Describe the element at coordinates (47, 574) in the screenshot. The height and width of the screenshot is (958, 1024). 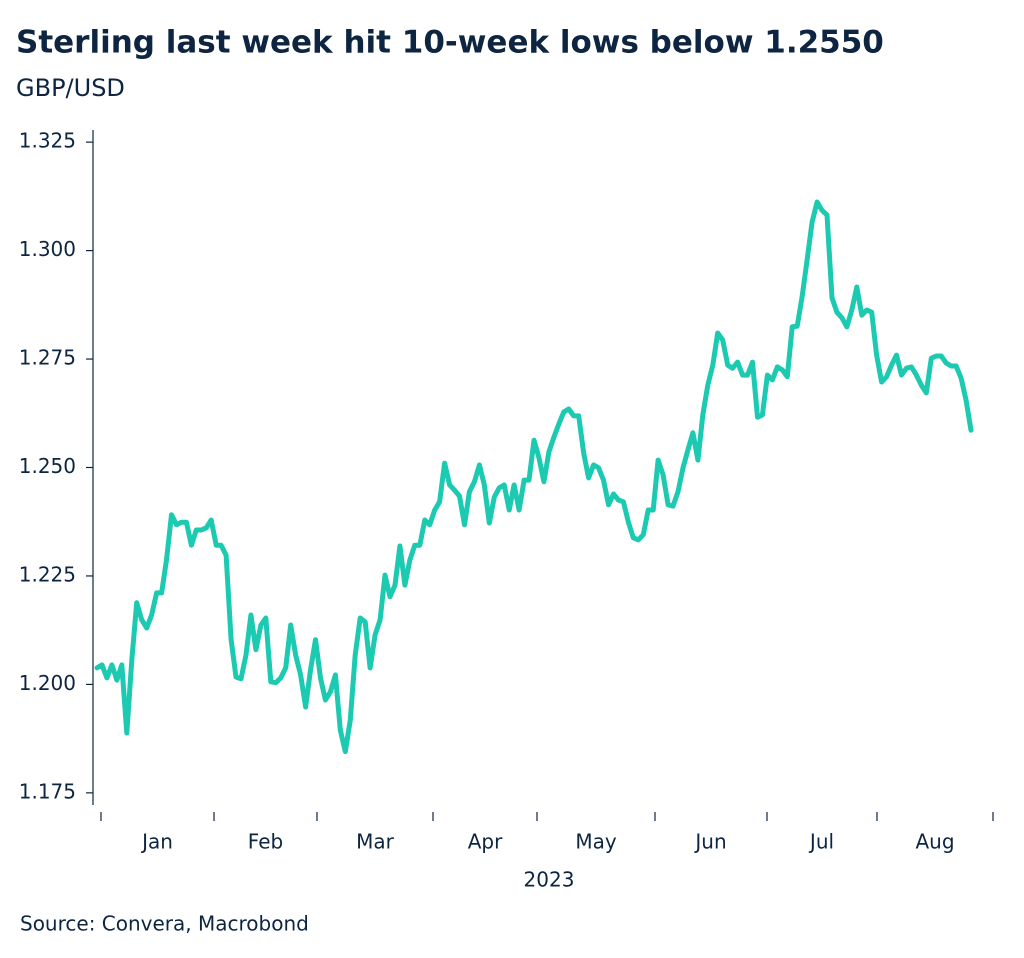
I see `y-tick-label: 1.225` at that location.